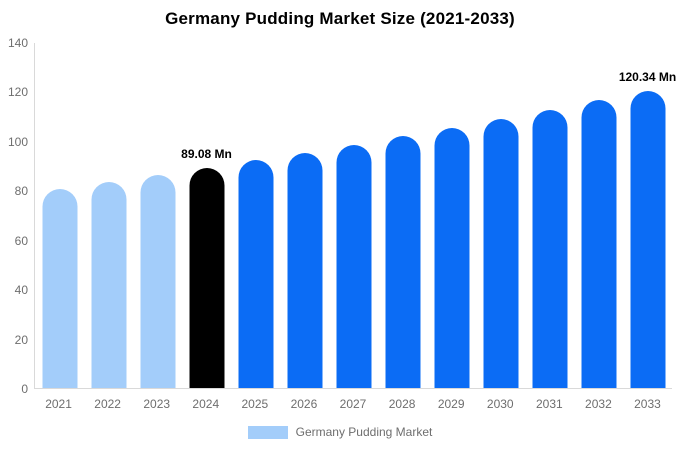 Image resolution: width=680 pixels, height=450 pixels. I want to click on bar-2021, so click(59, 288).